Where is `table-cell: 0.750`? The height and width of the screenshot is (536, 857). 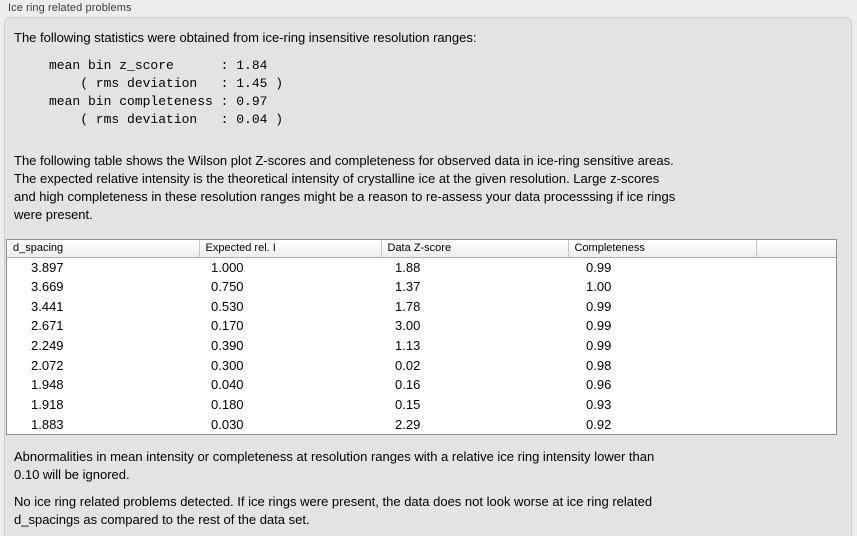
table-cell: 0.750 is located at coordinates (227, 287).